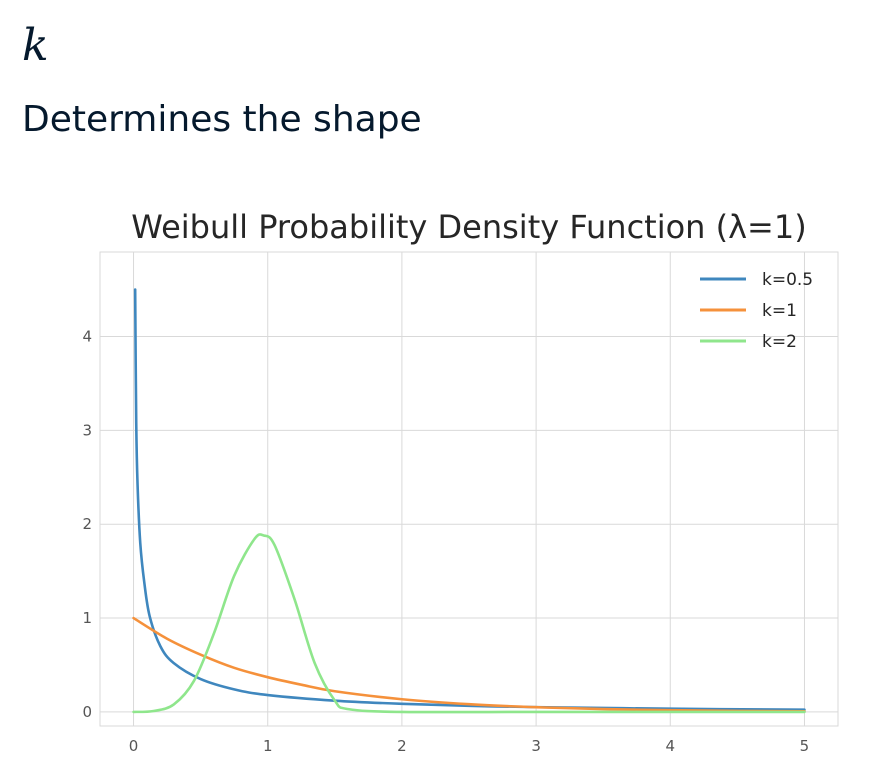 The image size is (870, 777). What do you see at coordinates (134, 746) in the screenshot?
I see `x-tick-label: 0` at bounding box center [134, 746].